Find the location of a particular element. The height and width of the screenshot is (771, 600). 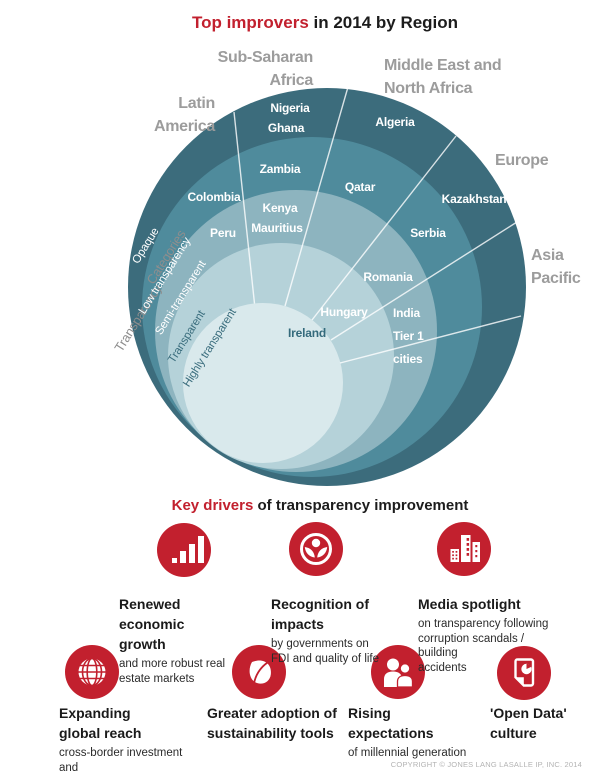

driver-title: Recognition of impacts is located at coordinates (320, 614).